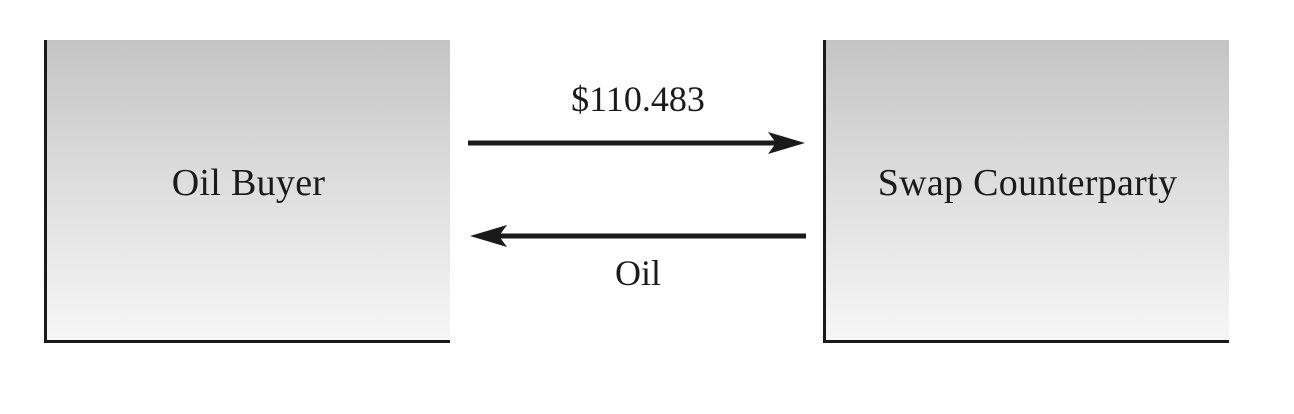 Image resolution: width=1294 pixels, height=414 pixels. Describe the element at coordinates (638, 99) in the screenshot. I see `payment-flow-label: $110.483` at that location.